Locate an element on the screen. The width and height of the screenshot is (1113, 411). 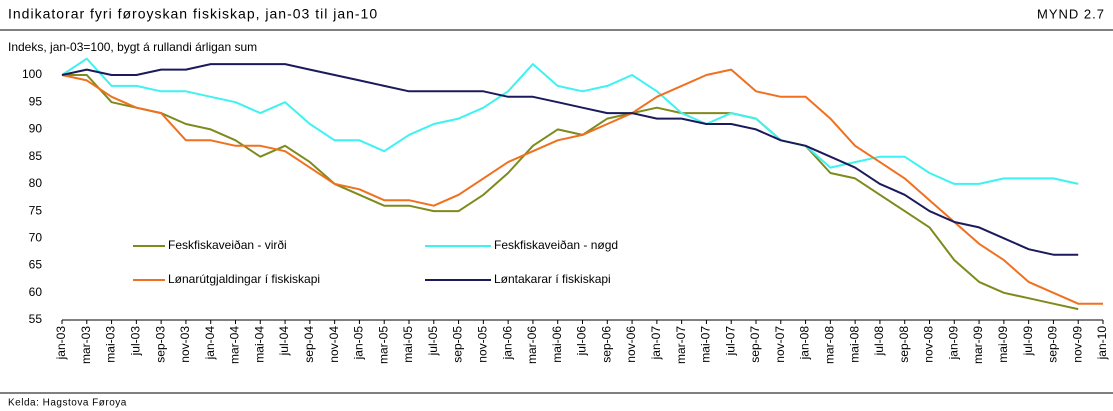
x-tick-label: sep-06 is located at coordinates (606, 344).